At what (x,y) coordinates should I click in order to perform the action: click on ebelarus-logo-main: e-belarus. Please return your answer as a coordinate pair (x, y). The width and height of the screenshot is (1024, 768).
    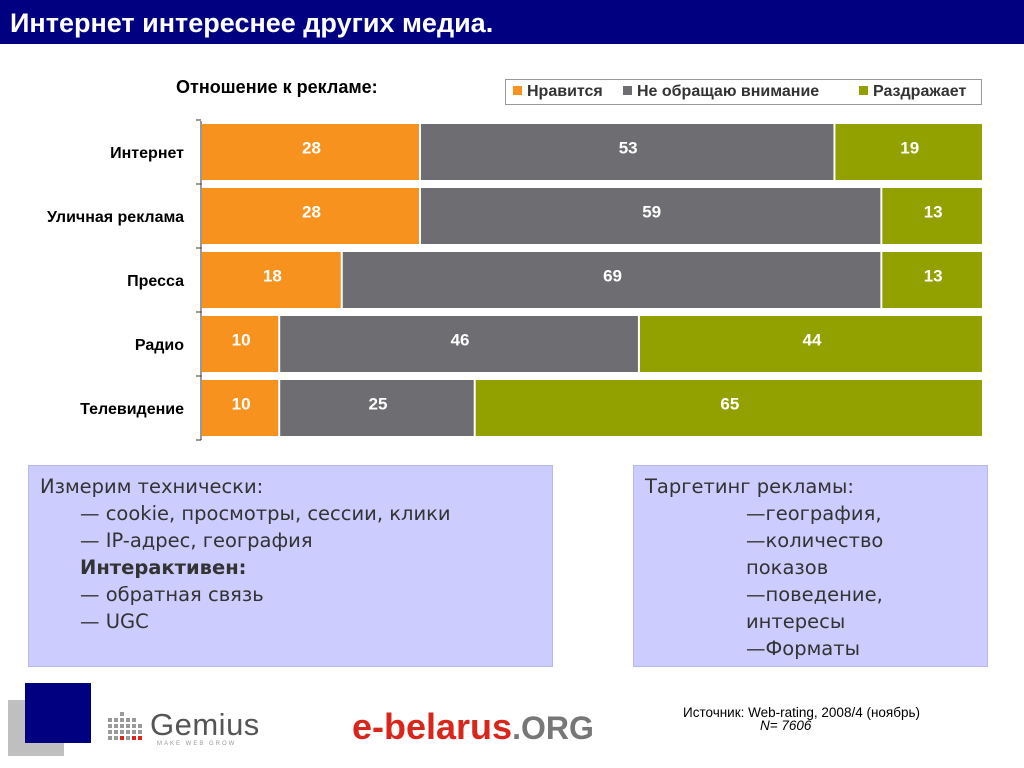
    Looking at the image, I should click on (432, 726).